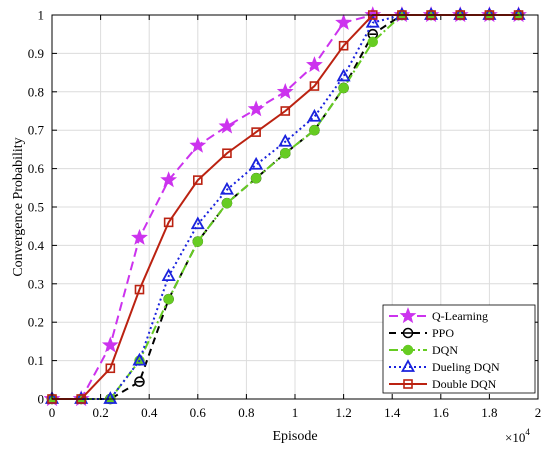  What do you see at coordinates (36, 91) in the screenshot?
I see `y-tick-label: 0.8` at bounding box center [36, 91].